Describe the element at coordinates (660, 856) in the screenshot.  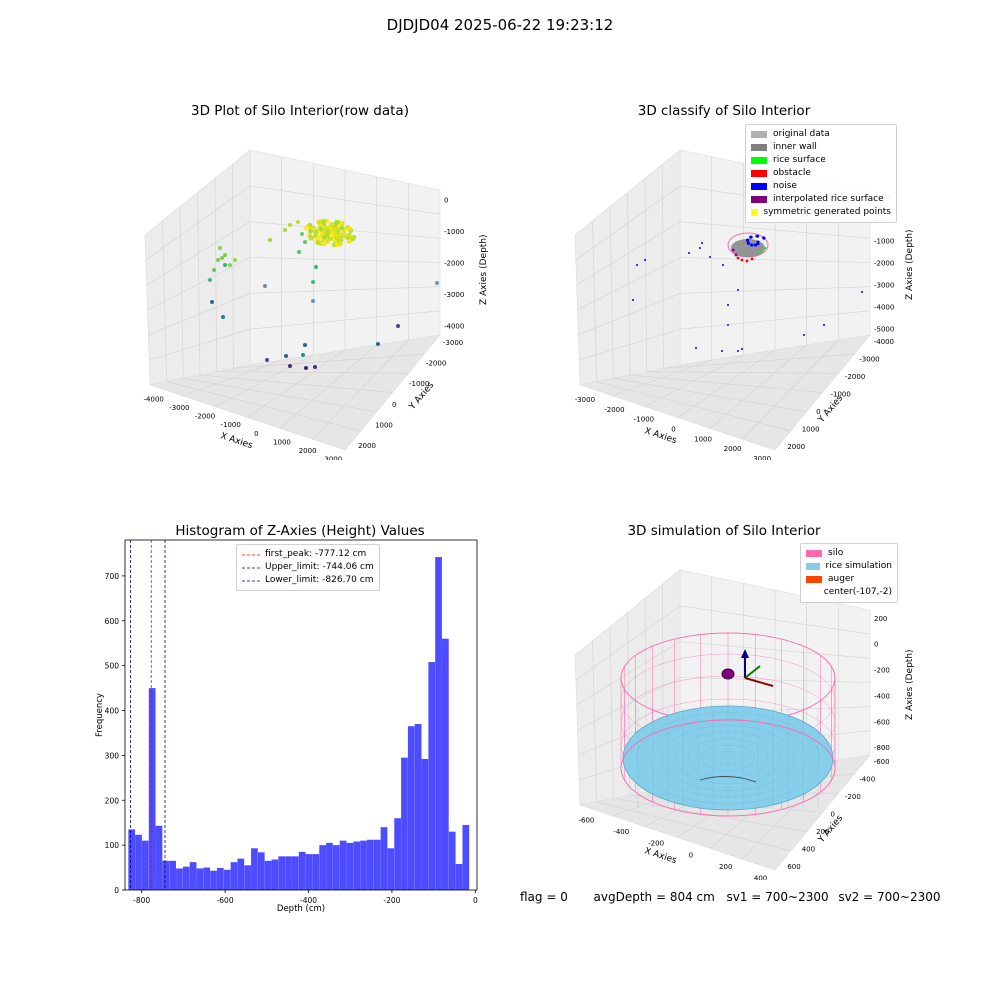
I see `simulation-x-axis-label: X Axies` at that location.